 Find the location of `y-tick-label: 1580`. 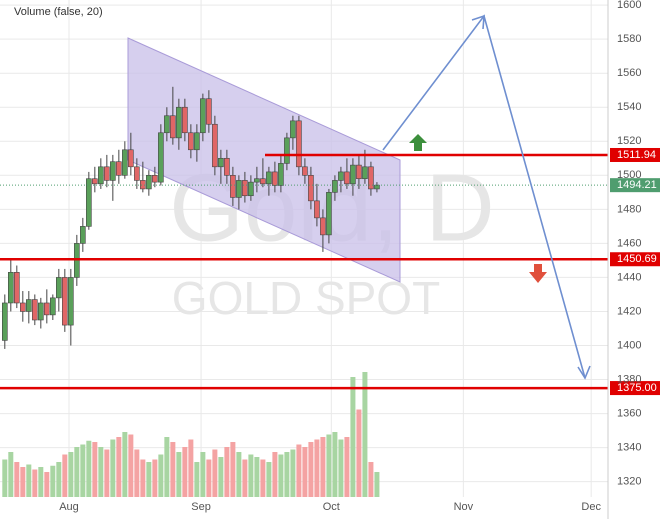

y-tick-label: 1580 is located at coordinates (629, 39).